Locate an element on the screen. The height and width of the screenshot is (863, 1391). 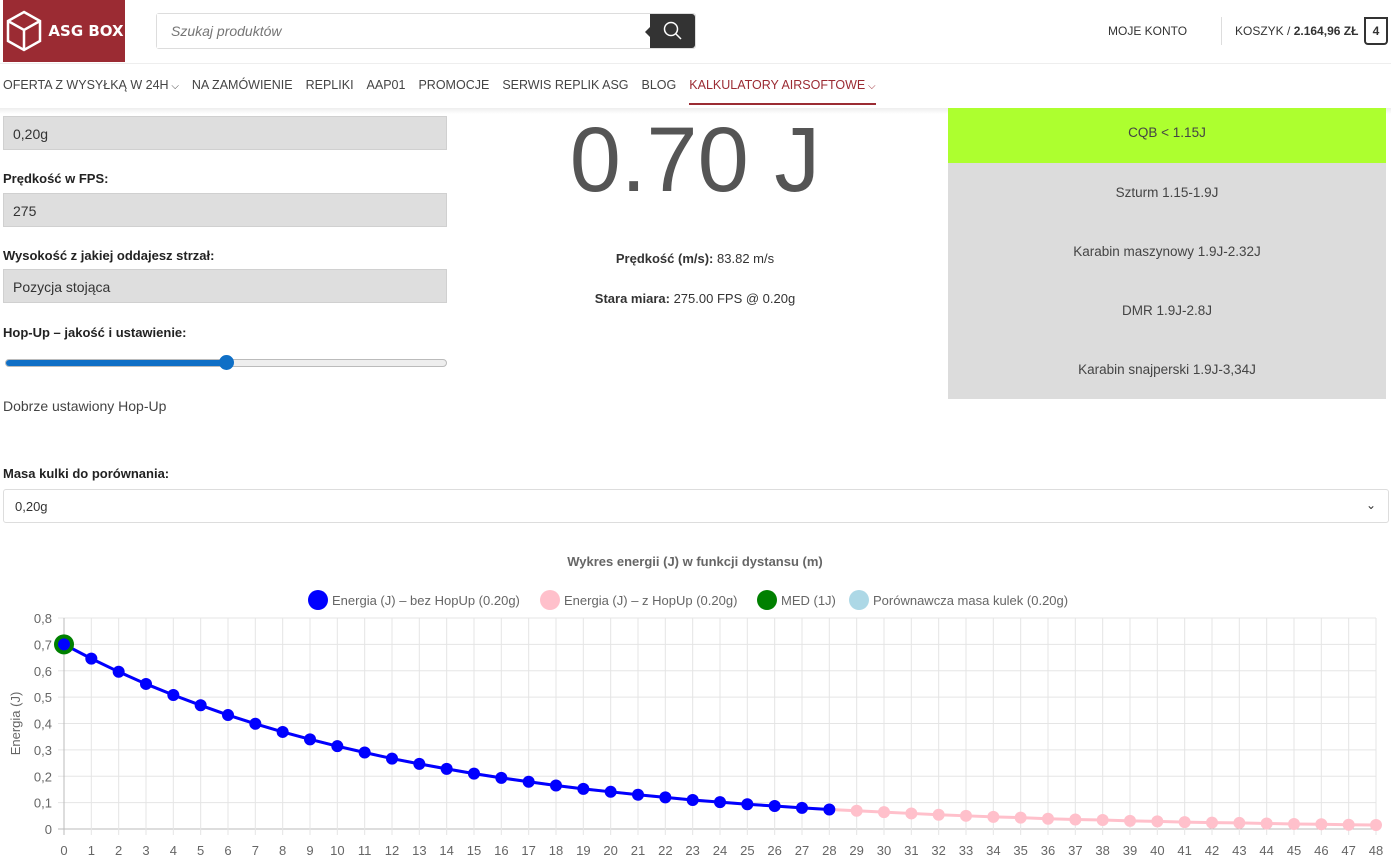
nav-item: NA ZAMÓWIENIE is located at coordinates (242, 91).